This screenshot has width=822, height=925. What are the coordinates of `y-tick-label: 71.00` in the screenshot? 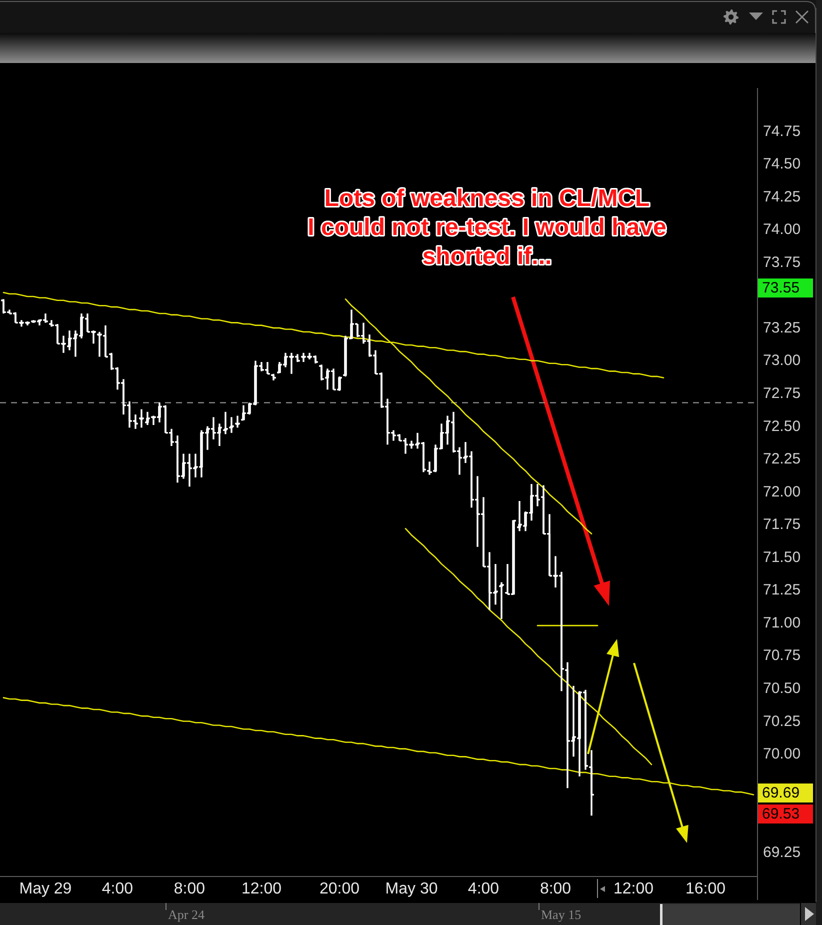 It's located at (782, 623).